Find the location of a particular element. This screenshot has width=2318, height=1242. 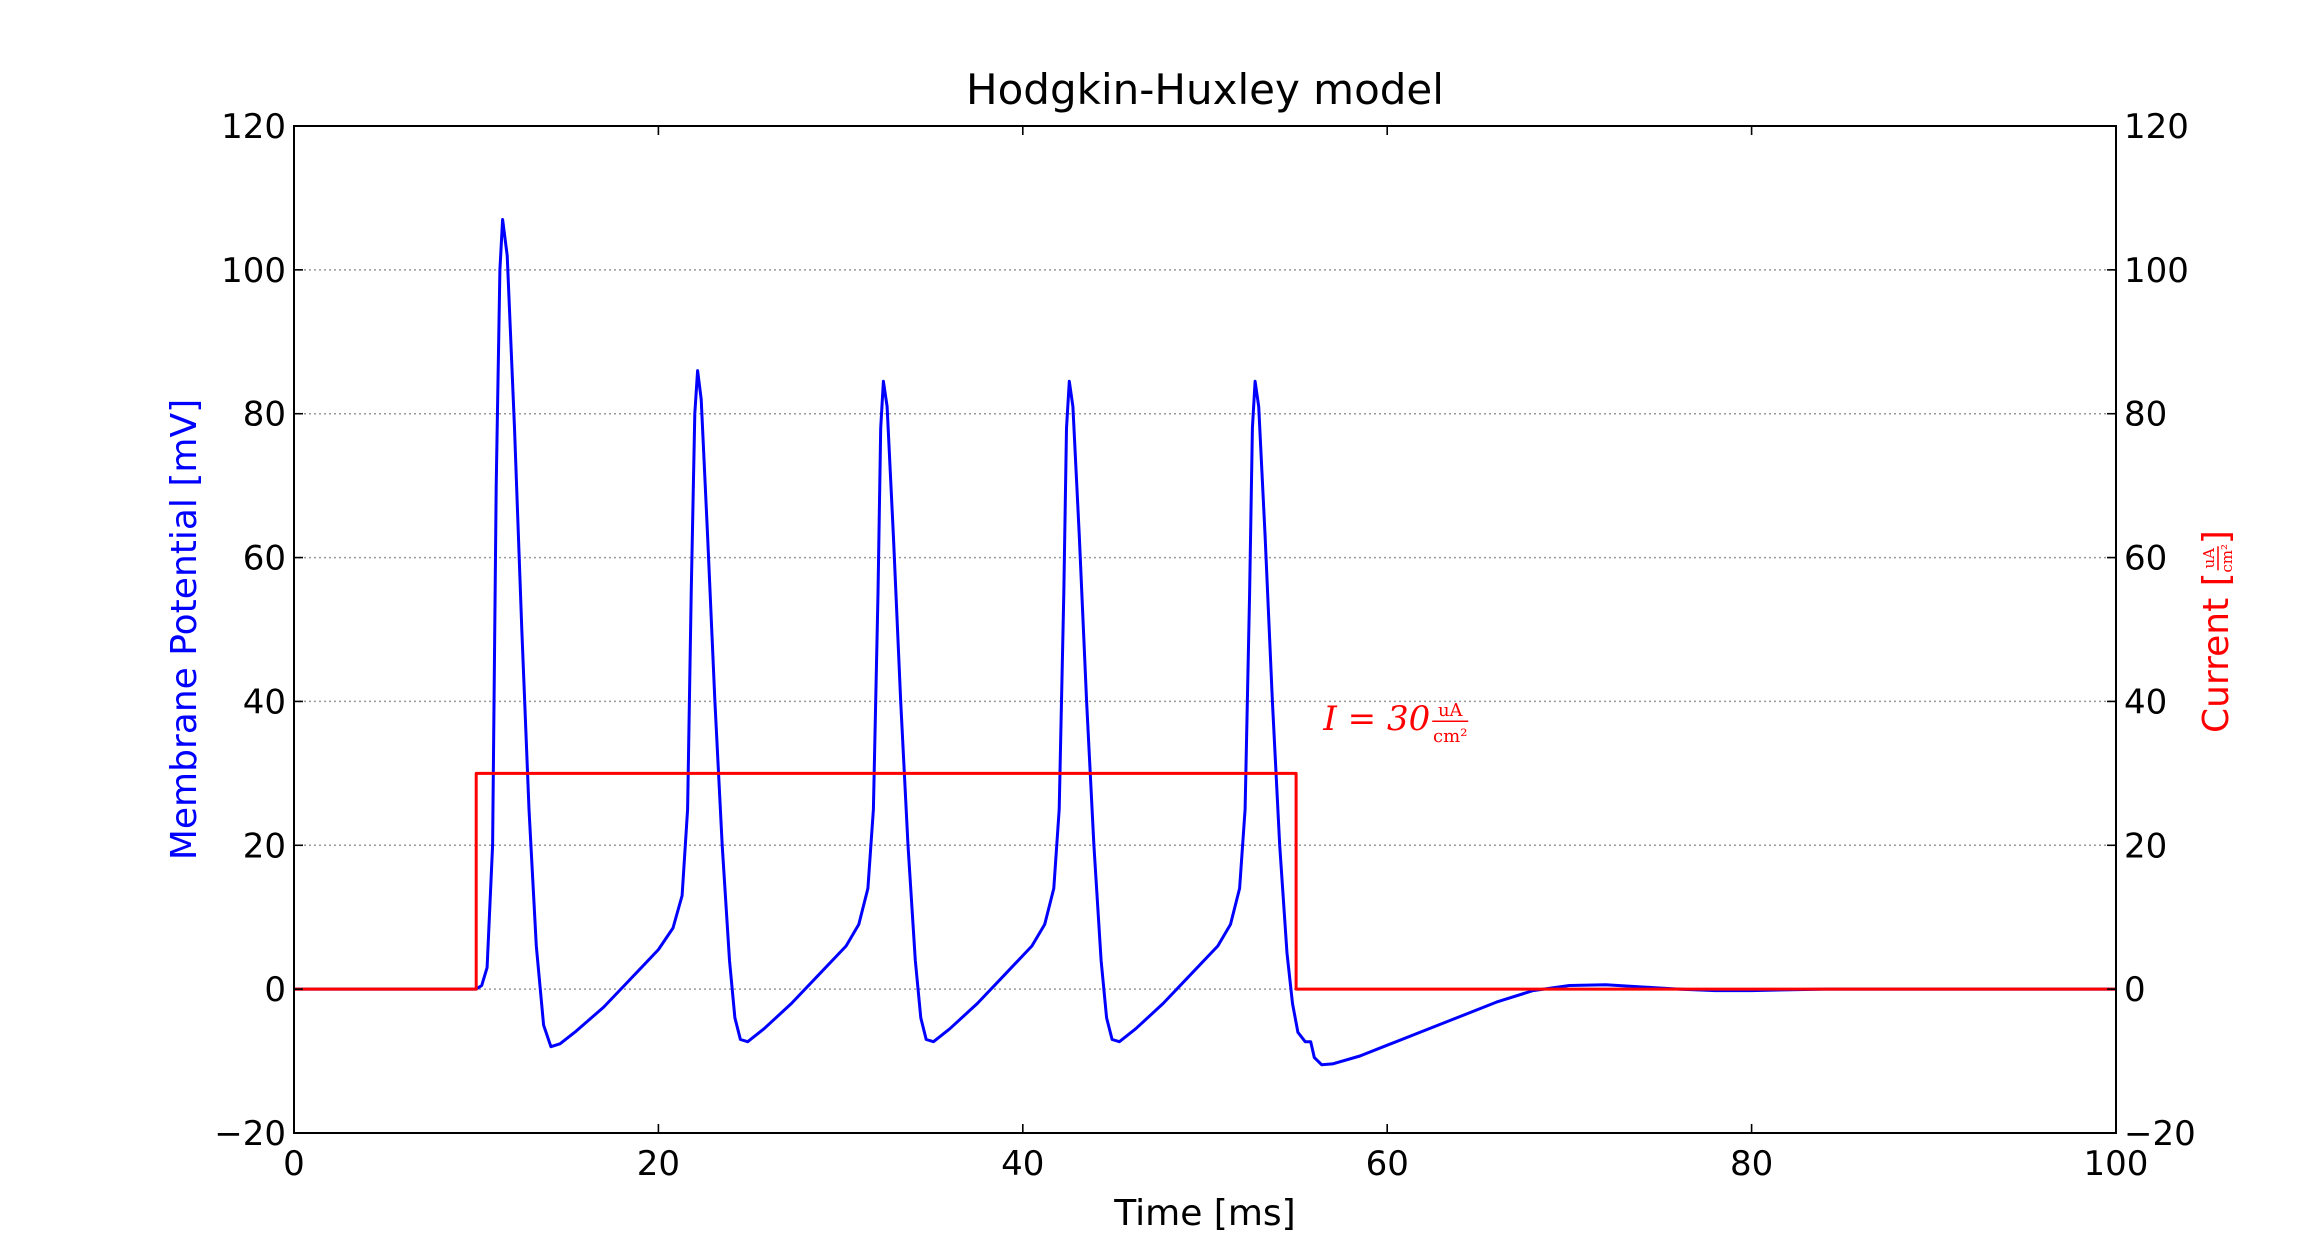

current-line is located at coordinates (1205, 881).